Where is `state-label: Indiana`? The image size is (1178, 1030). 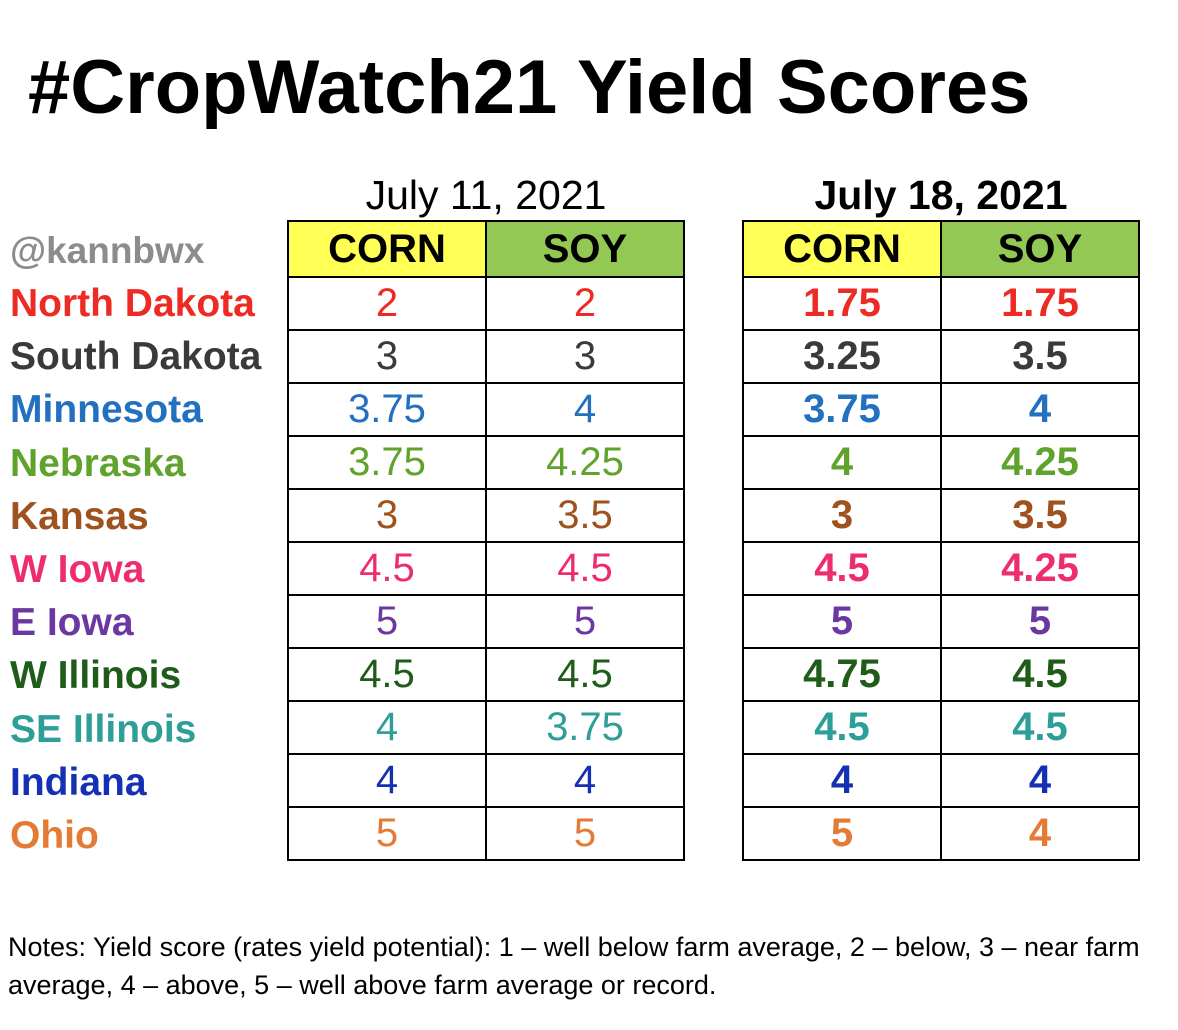
state-label: Indiana is located at coordinates (78, 782).